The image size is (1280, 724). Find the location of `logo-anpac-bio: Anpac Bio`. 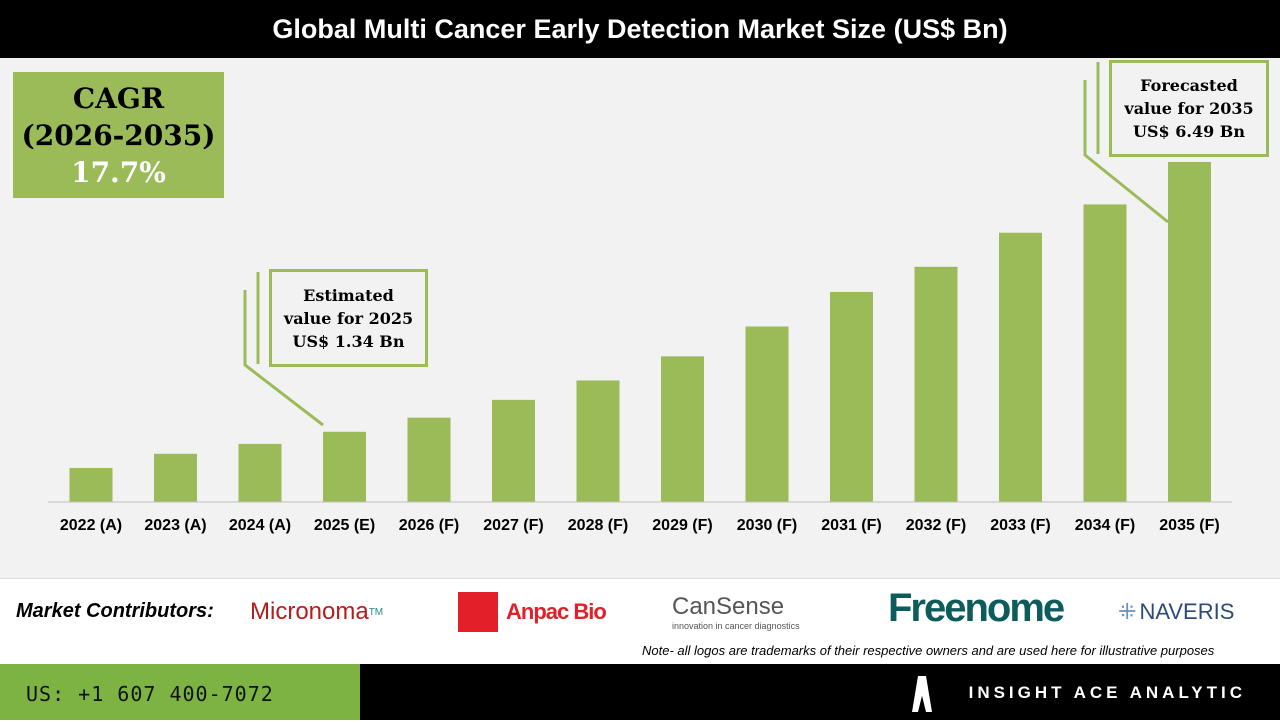

logo-anpac-bio: Anpac Bio is located at coordinates (532, 612).